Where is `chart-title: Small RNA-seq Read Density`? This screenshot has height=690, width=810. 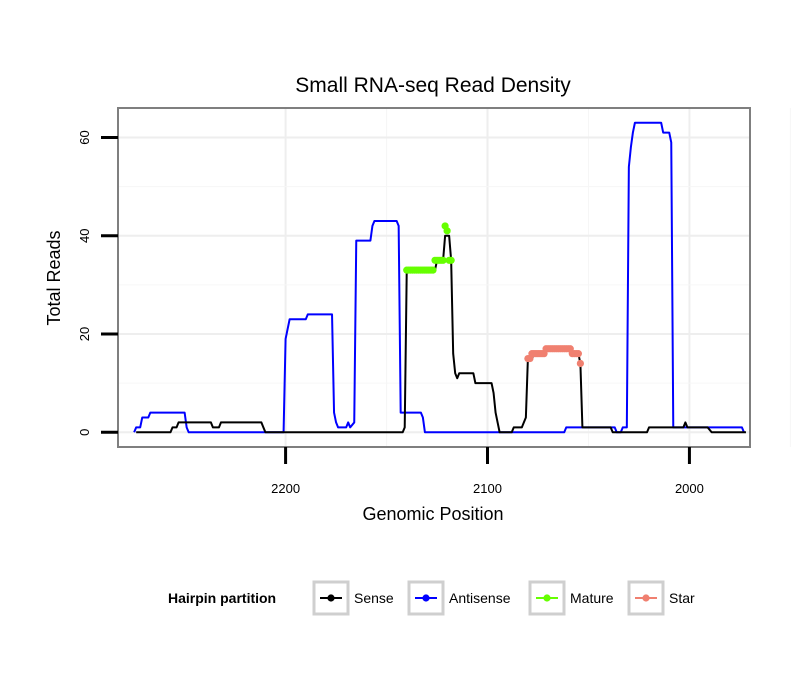 chart-title: Small RNA-seq Read Density is located at coordinates (433, 85).